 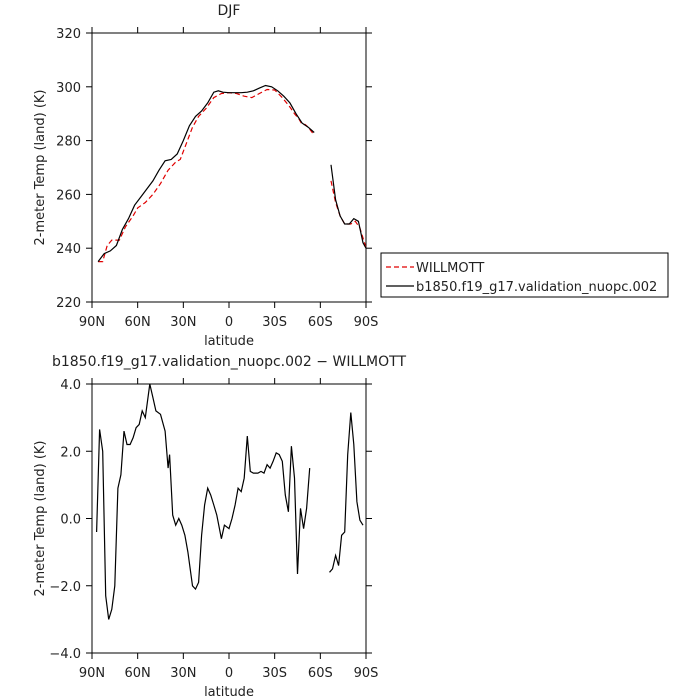 I want to click on bottom-xtick-label: 0, so click(x=229, y=673).